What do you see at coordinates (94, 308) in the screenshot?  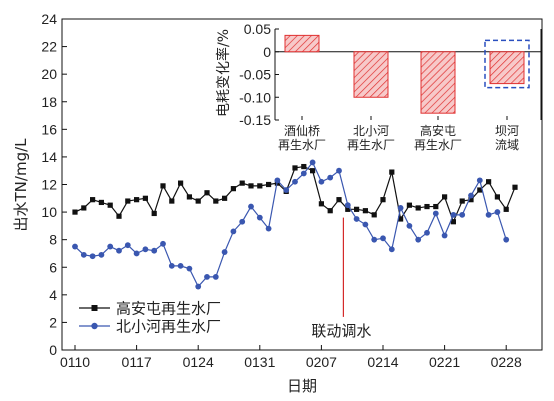 I see `legend-marker` at bounding box center [94, 308].